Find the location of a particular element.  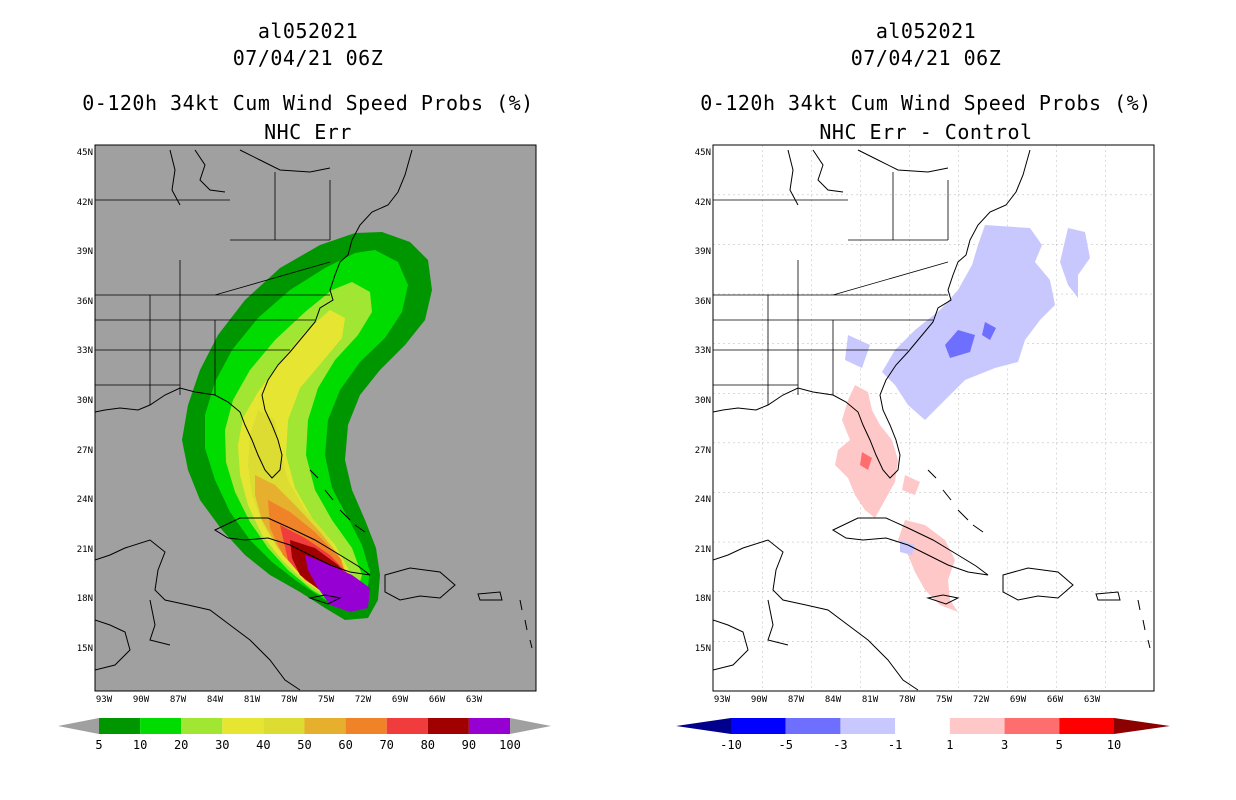

right-colorbar is located at coordinates (923, 726).